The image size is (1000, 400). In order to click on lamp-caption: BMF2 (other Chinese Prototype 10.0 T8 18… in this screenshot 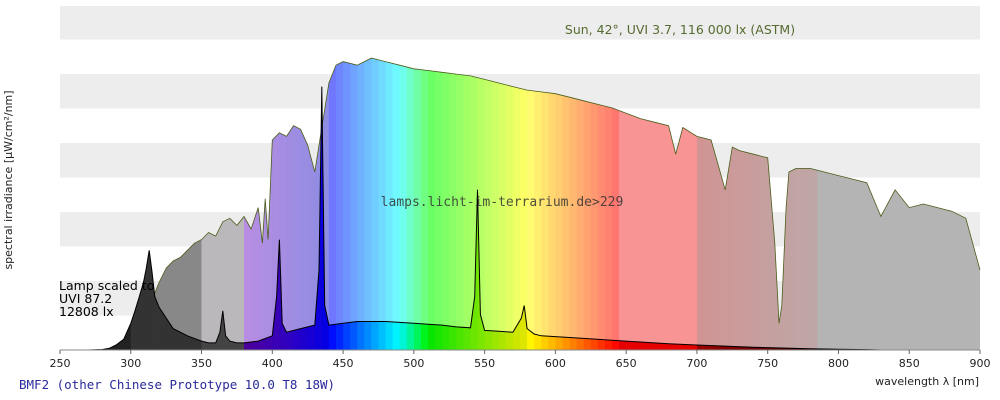, I will do `click(177, 384)`.